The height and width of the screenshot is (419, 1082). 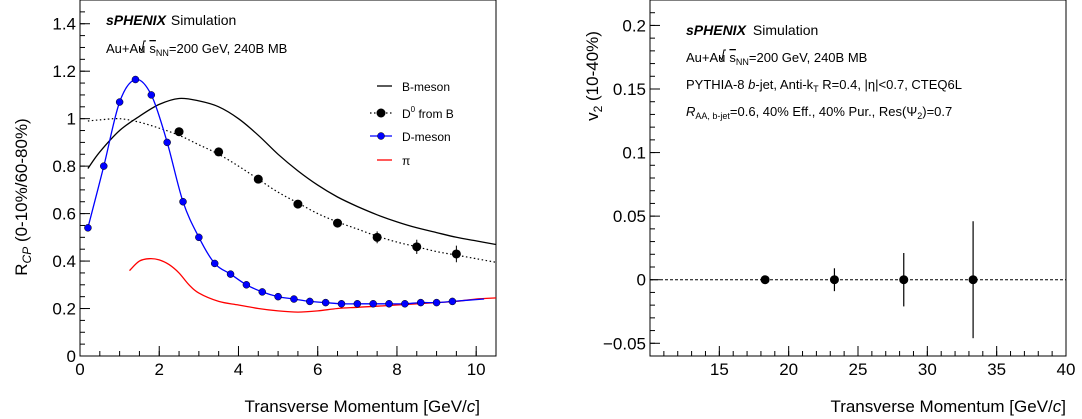 I want to click on rcp-y-tick-label: 1.2, so click(x=64, y=71).